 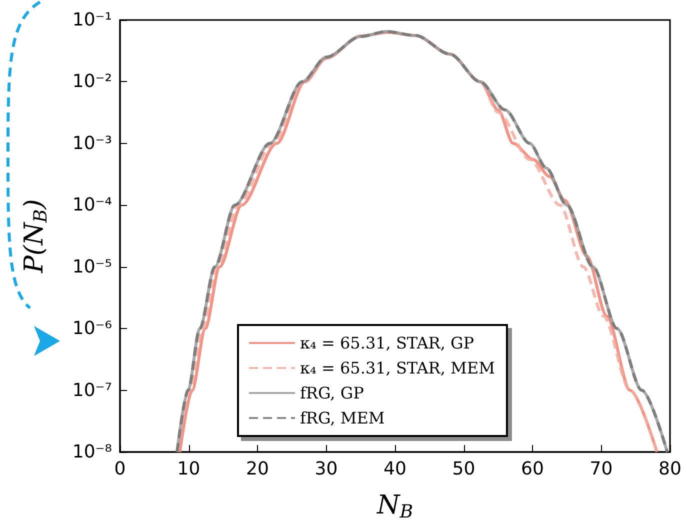 I want to click on x-tick-label: 0, so click(x=120, y=469).